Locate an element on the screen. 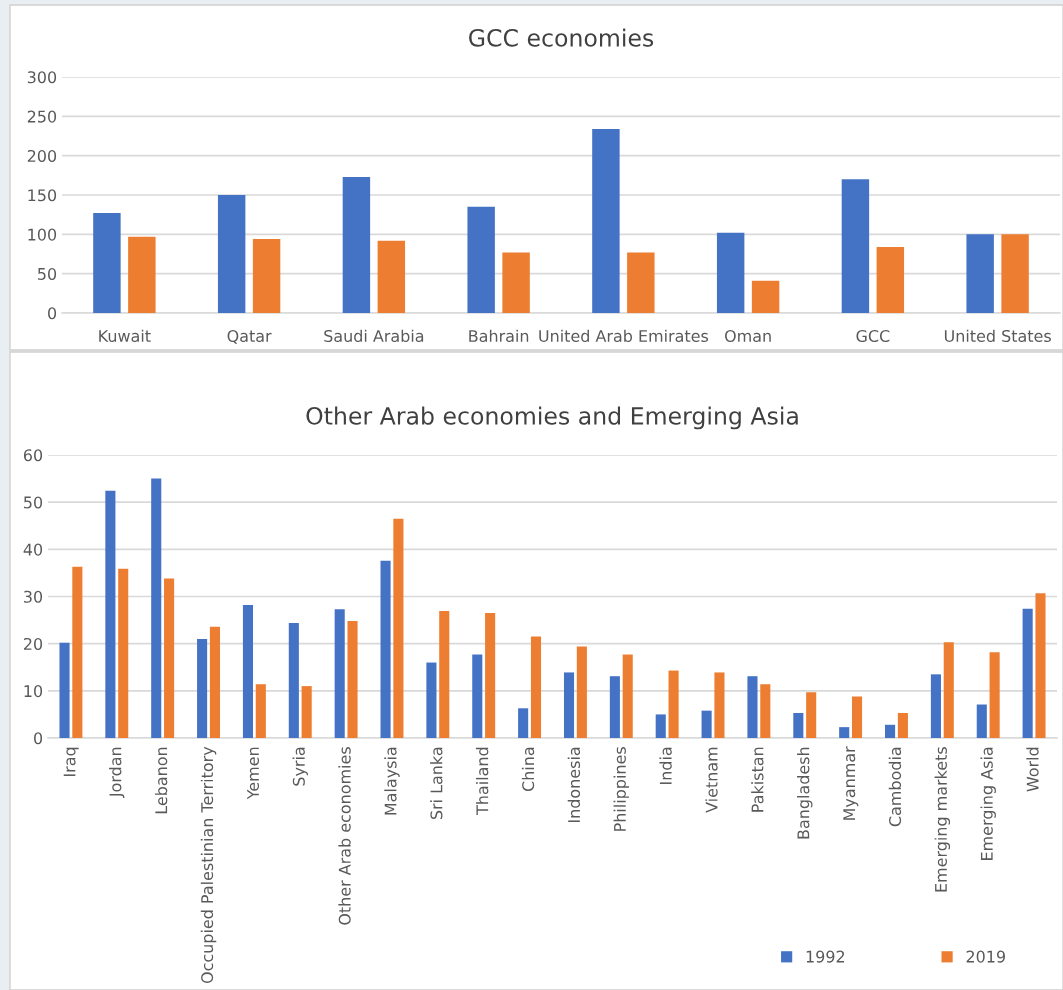  x-tick-label: Malaysia is located at coordinates (392, 781).